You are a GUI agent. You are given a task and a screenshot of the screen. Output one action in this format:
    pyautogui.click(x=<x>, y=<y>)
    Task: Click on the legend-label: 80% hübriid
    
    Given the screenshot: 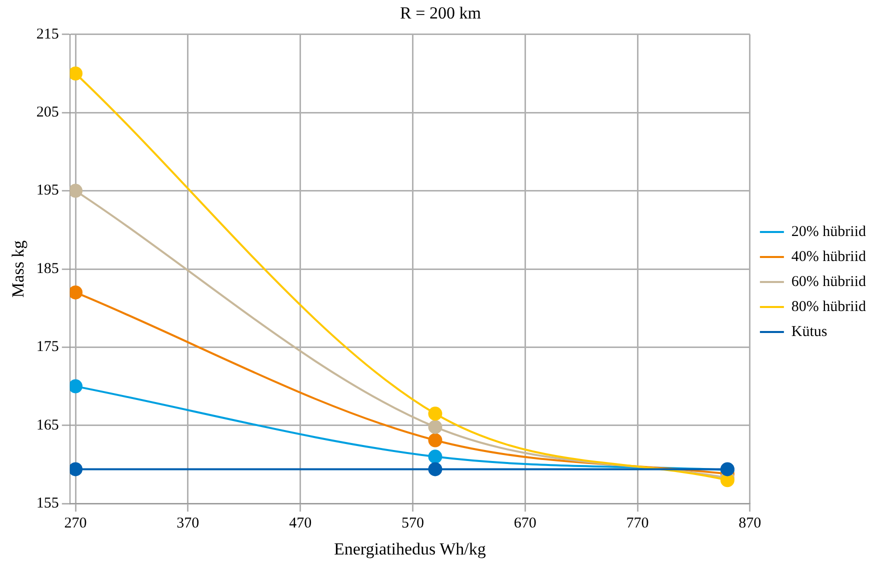 What is the action you would take?
    pyautogui.click(x=828, y=306)
    